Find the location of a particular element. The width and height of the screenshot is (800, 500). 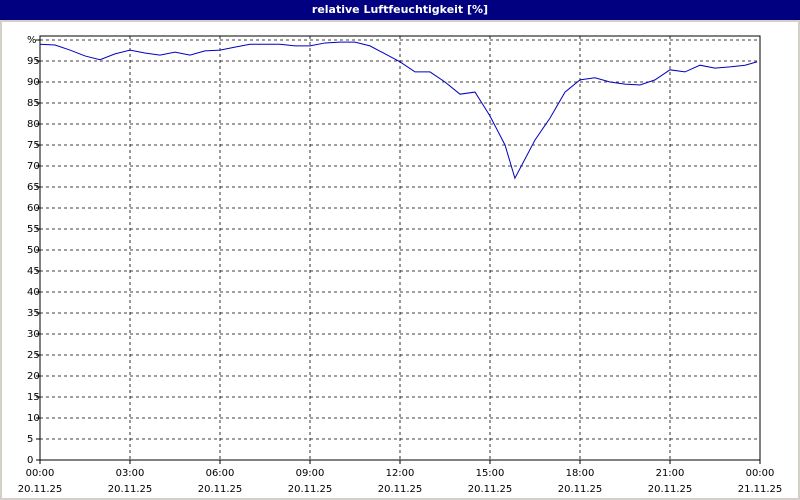

y-tick-label: 40 is located at coordinates (33, 292).